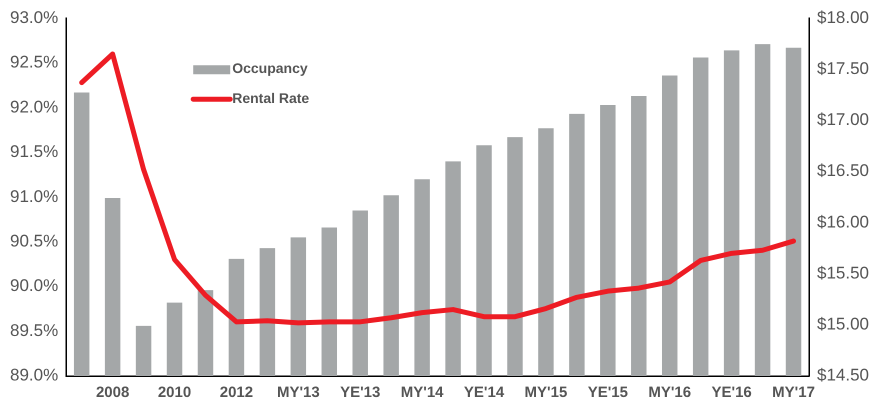  Describe the element at coordinates (270, 68) in the screenshot. I see `legend-label: Occupancy` at that location.